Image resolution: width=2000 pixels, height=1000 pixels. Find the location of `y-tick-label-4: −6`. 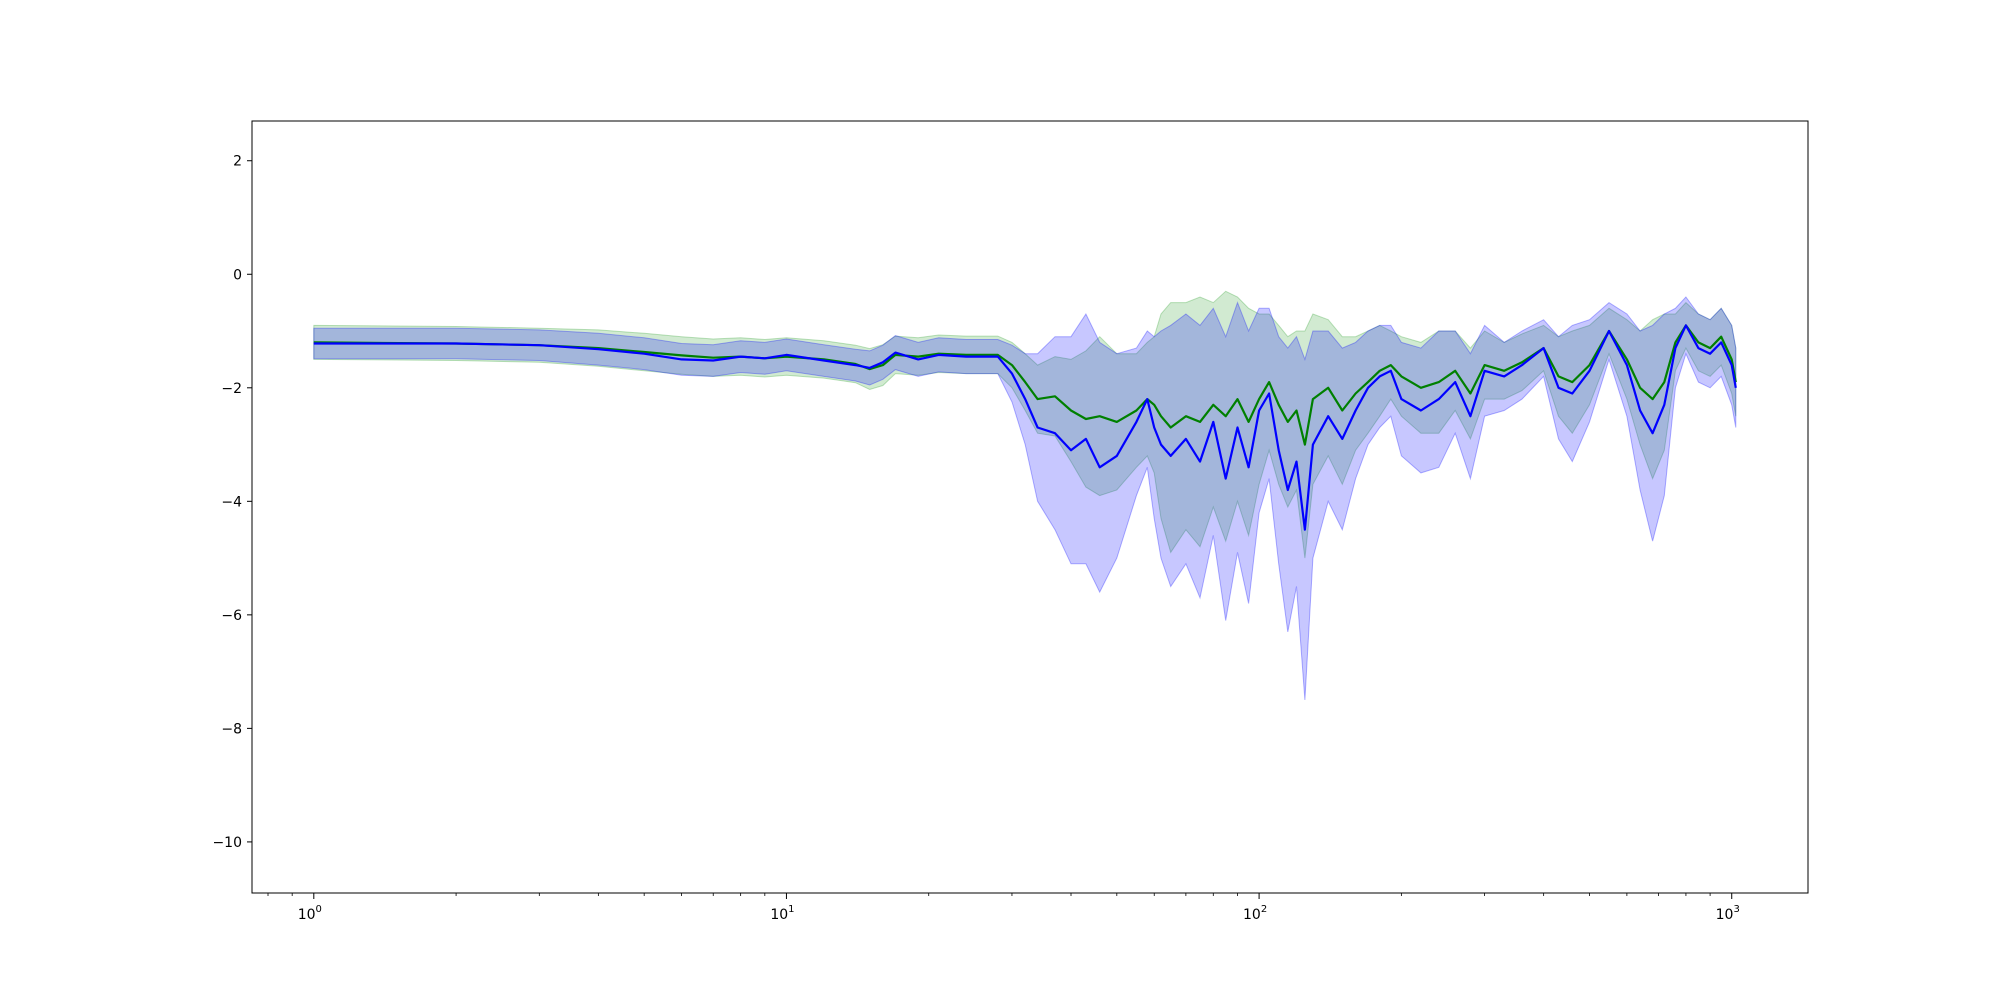

y-tick-label-4: −6 is located at coordinates (231, 616).